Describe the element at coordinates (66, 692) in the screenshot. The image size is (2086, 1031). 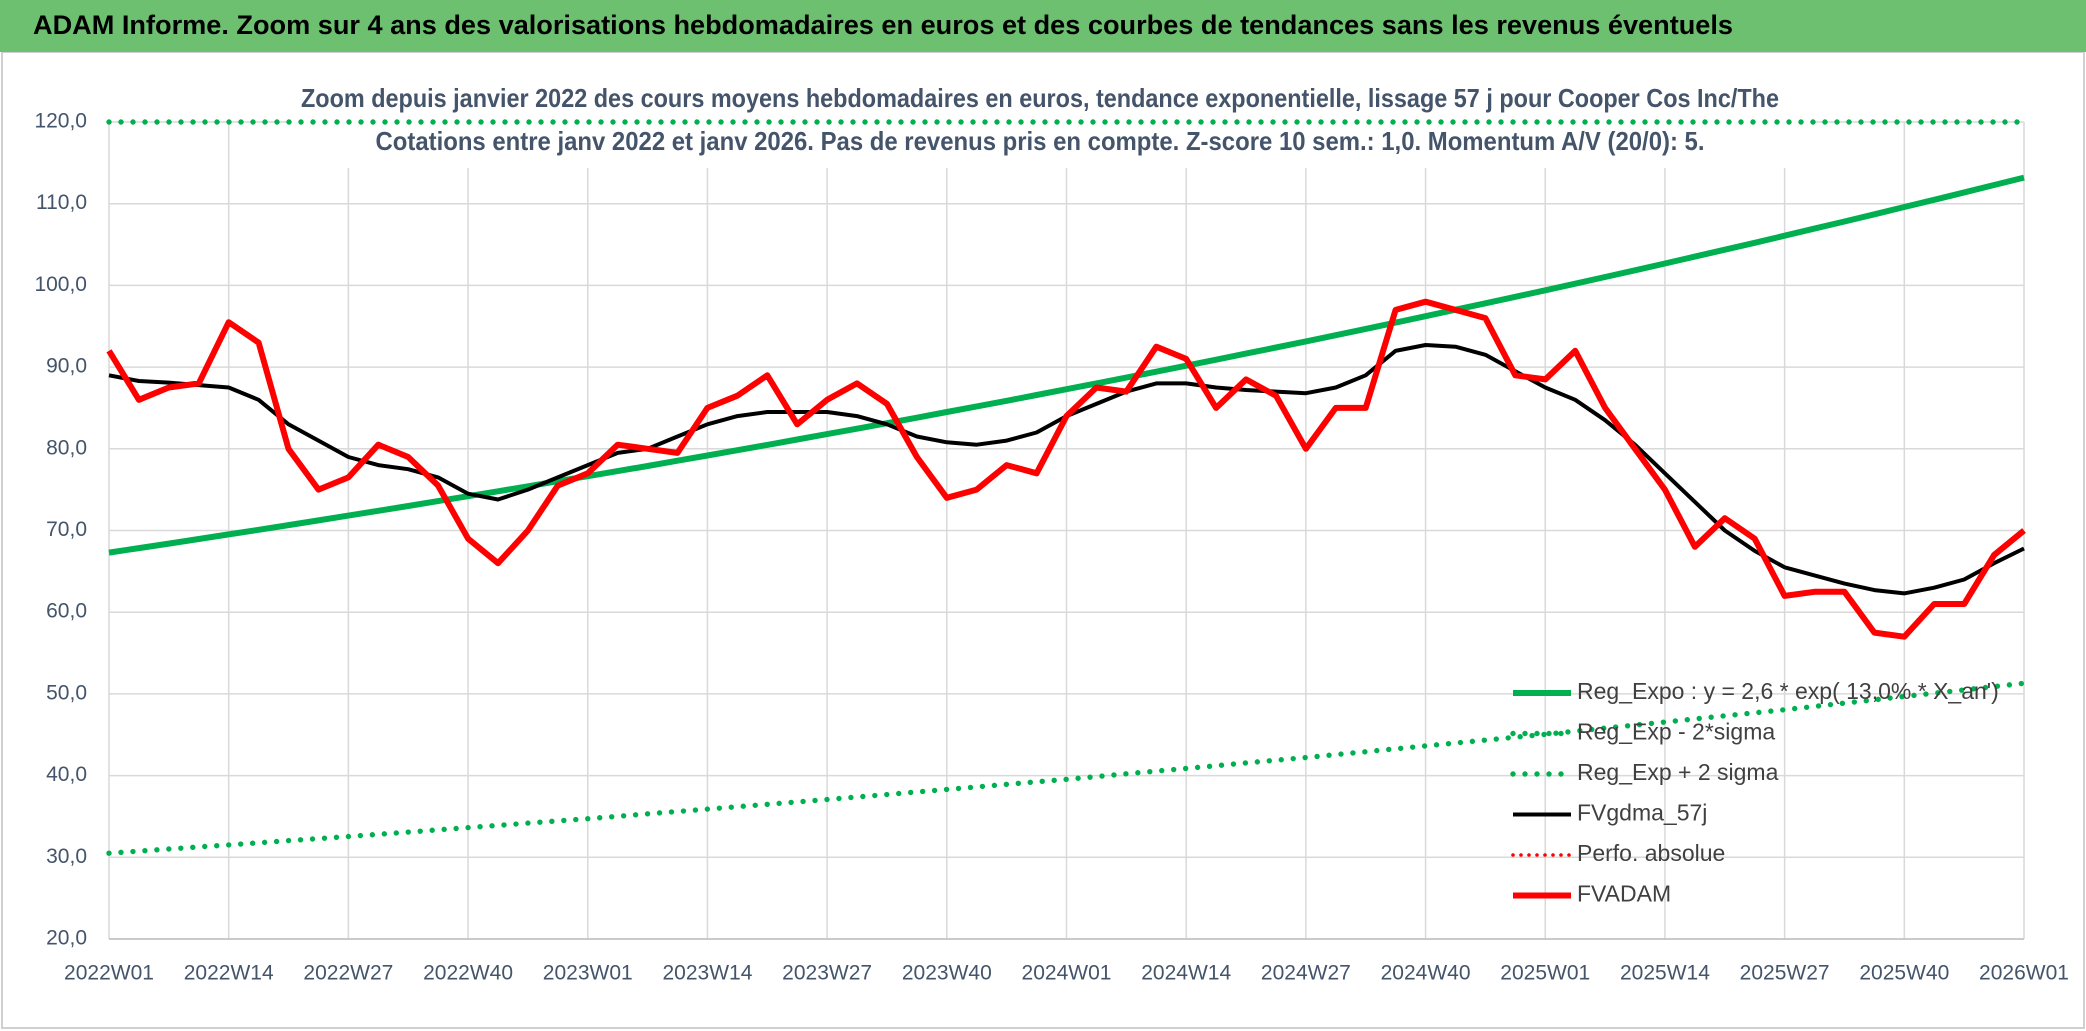
I see `y-tick-label: 50,0` at that location.